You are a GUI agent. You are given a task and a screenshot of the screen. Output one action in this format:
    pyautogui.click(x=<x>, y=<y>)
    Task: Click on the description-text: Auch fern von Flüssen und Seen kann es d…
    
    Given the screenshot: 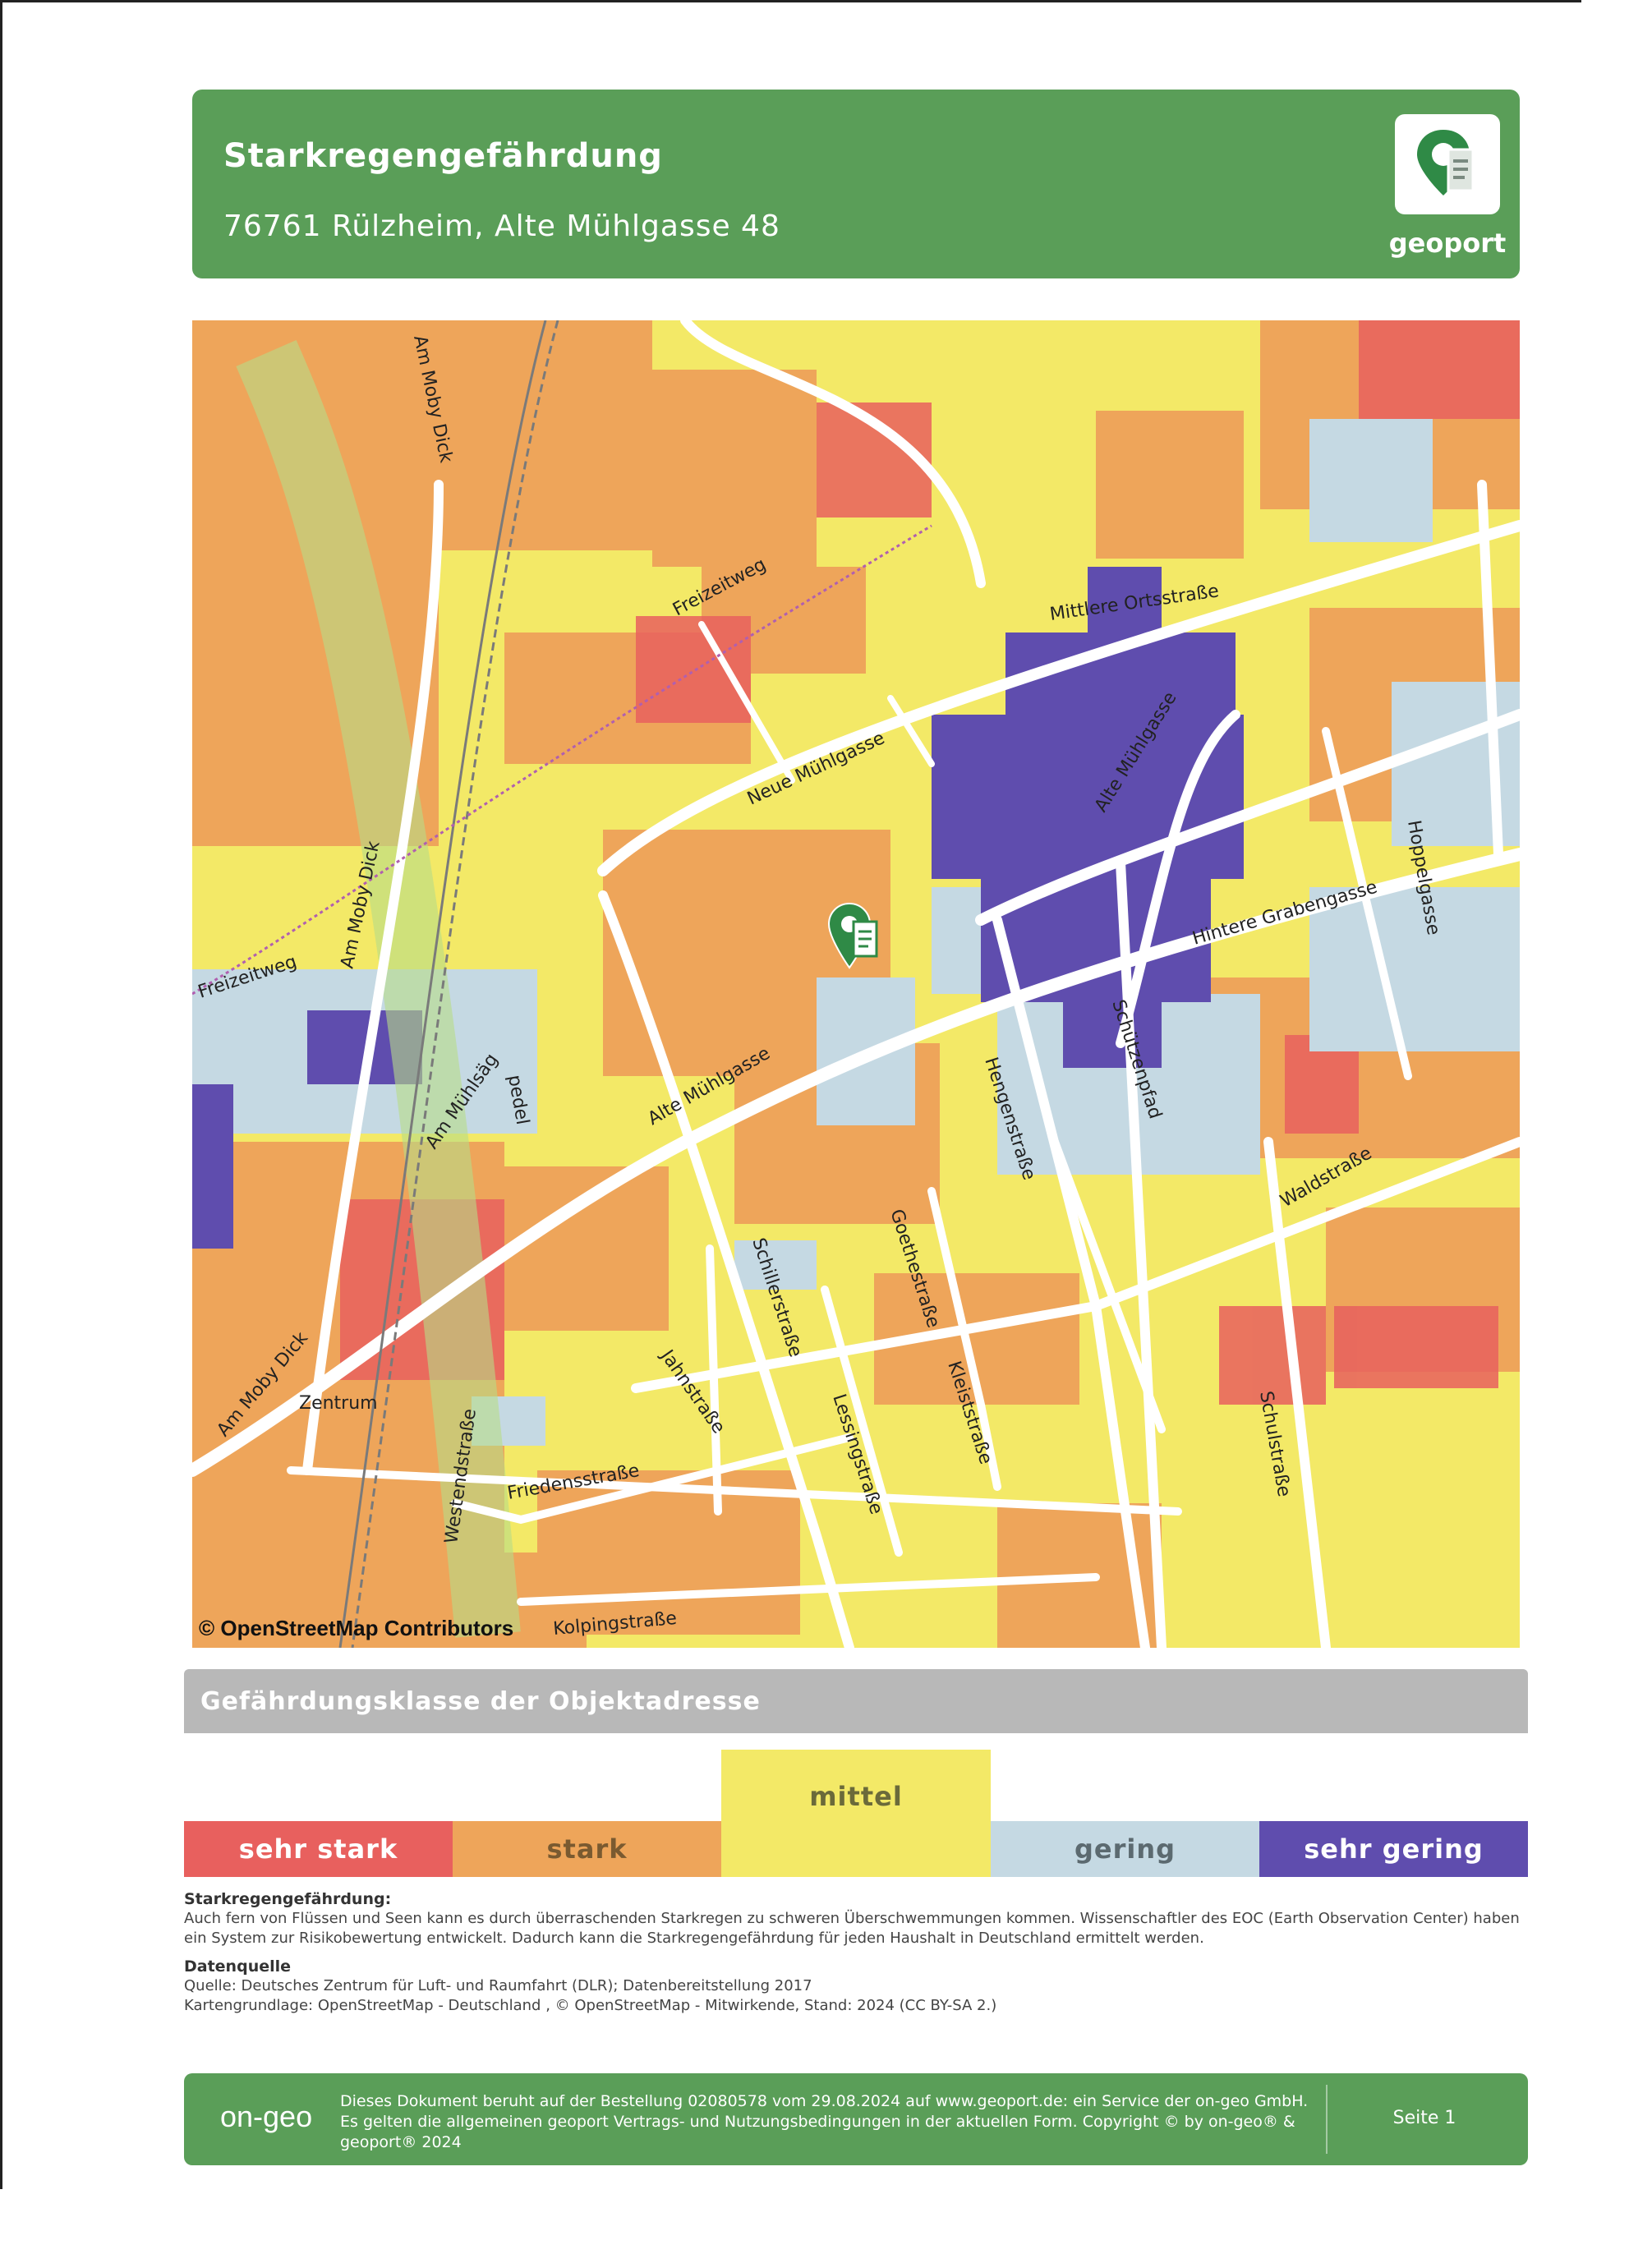 What is the action you would take?
    pyautogui.click(x=852, y=1929)
    